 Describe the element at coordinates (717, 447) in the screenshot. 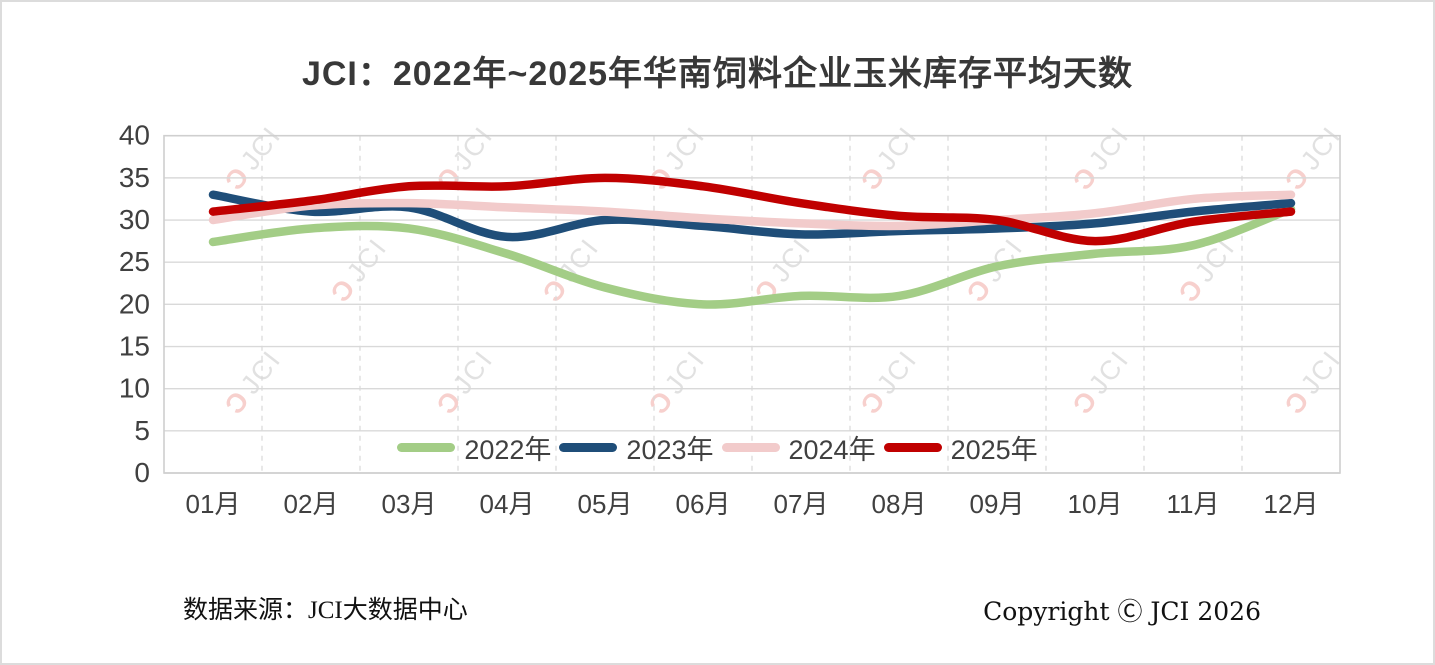

I see `chart-legend: 2022年 2023年 2024年 2025年` at that location.